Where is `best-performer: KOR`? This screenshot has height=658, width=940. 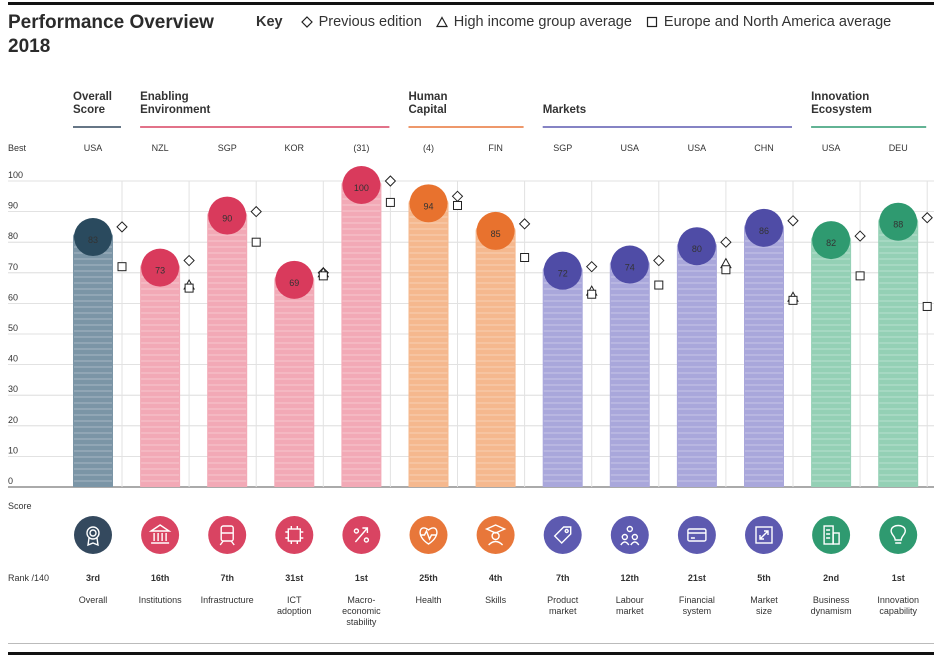 best-performer: KOR is located at coordinates (295, 148).